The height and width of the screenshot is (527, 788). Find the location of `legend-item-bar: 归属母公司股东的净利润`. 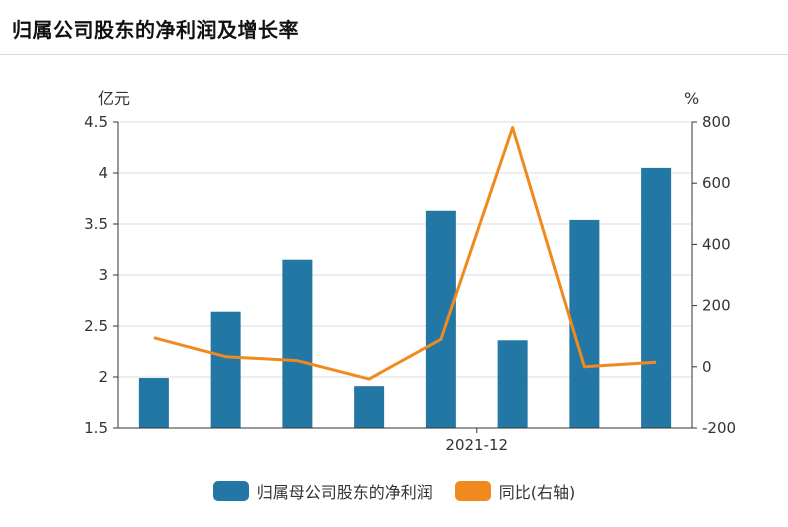

legend-item-bar: 归属母公司股东的净利润 is located at coordinates (322, 491).